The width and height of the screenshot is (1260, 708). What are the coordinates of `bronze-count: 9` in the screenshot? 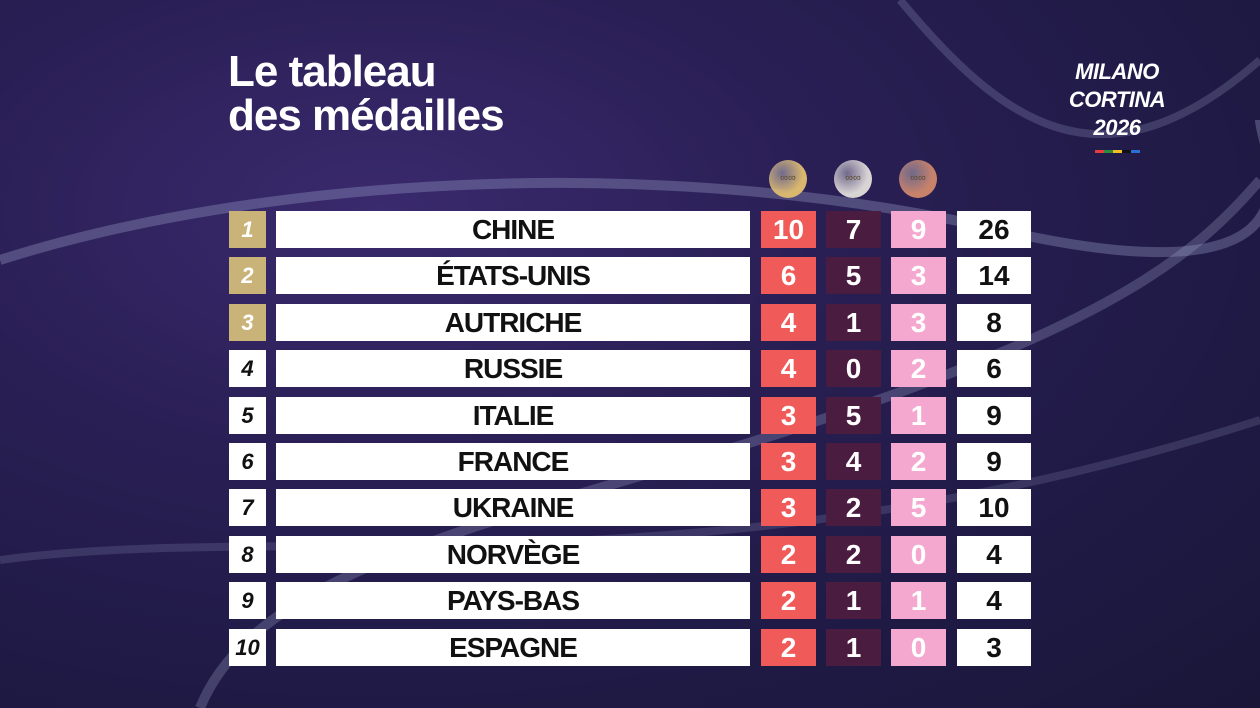 It's located at (918, 229).